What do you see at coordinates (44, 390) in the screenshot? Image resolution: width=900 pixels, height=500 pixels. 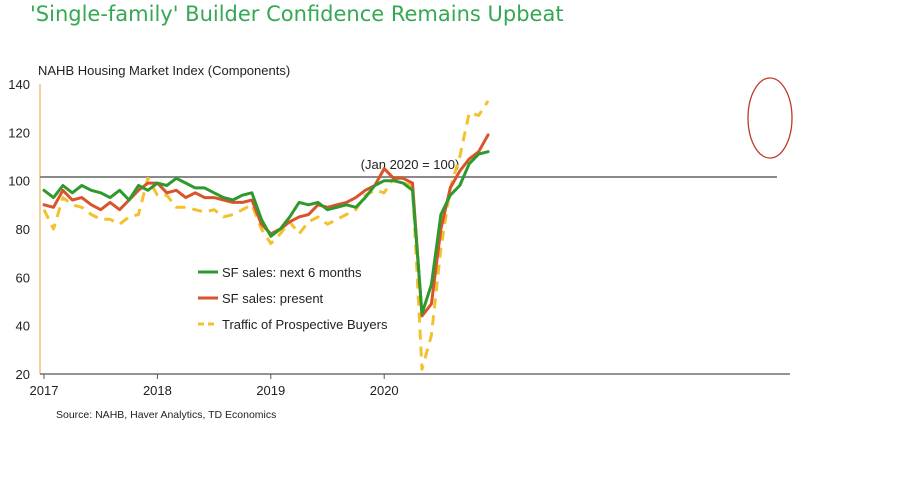 I see `x-tick-label: 2017` at bounding box center [44, 390].